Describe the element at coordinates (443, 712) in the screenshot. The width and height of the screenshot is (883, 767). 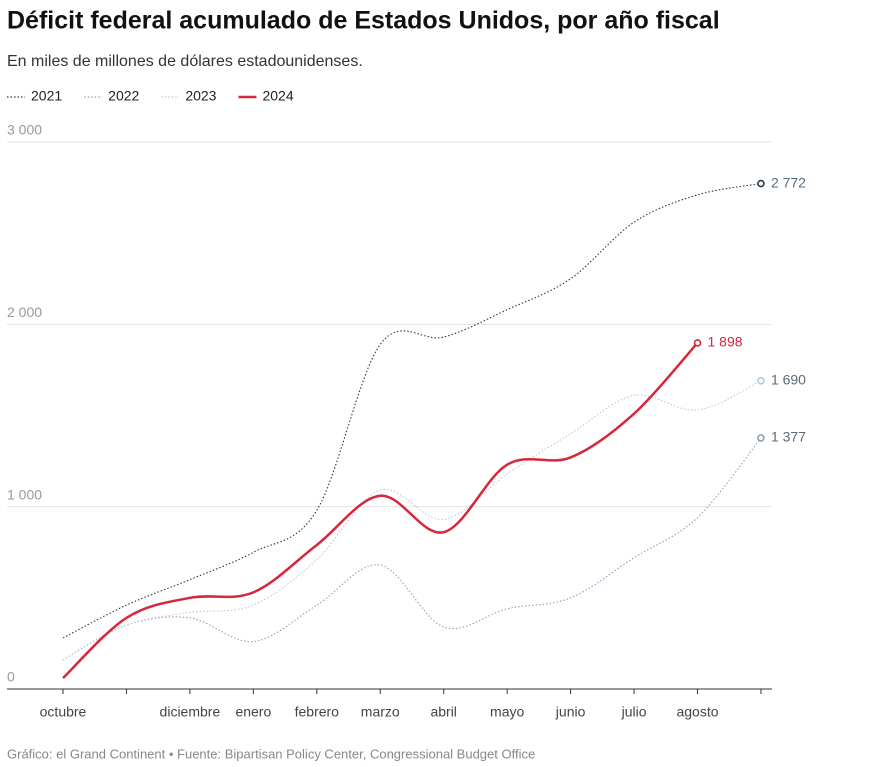
I see `x-tick-label: abril` at that location.